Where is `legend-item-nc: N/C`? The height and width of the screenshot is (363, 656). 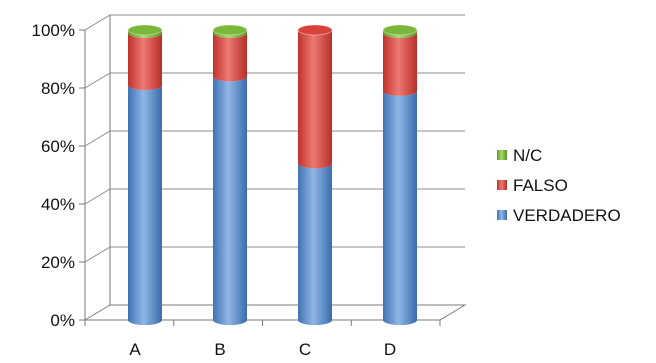 legend-item-nc: N/C is located at coordinates (519, 155).